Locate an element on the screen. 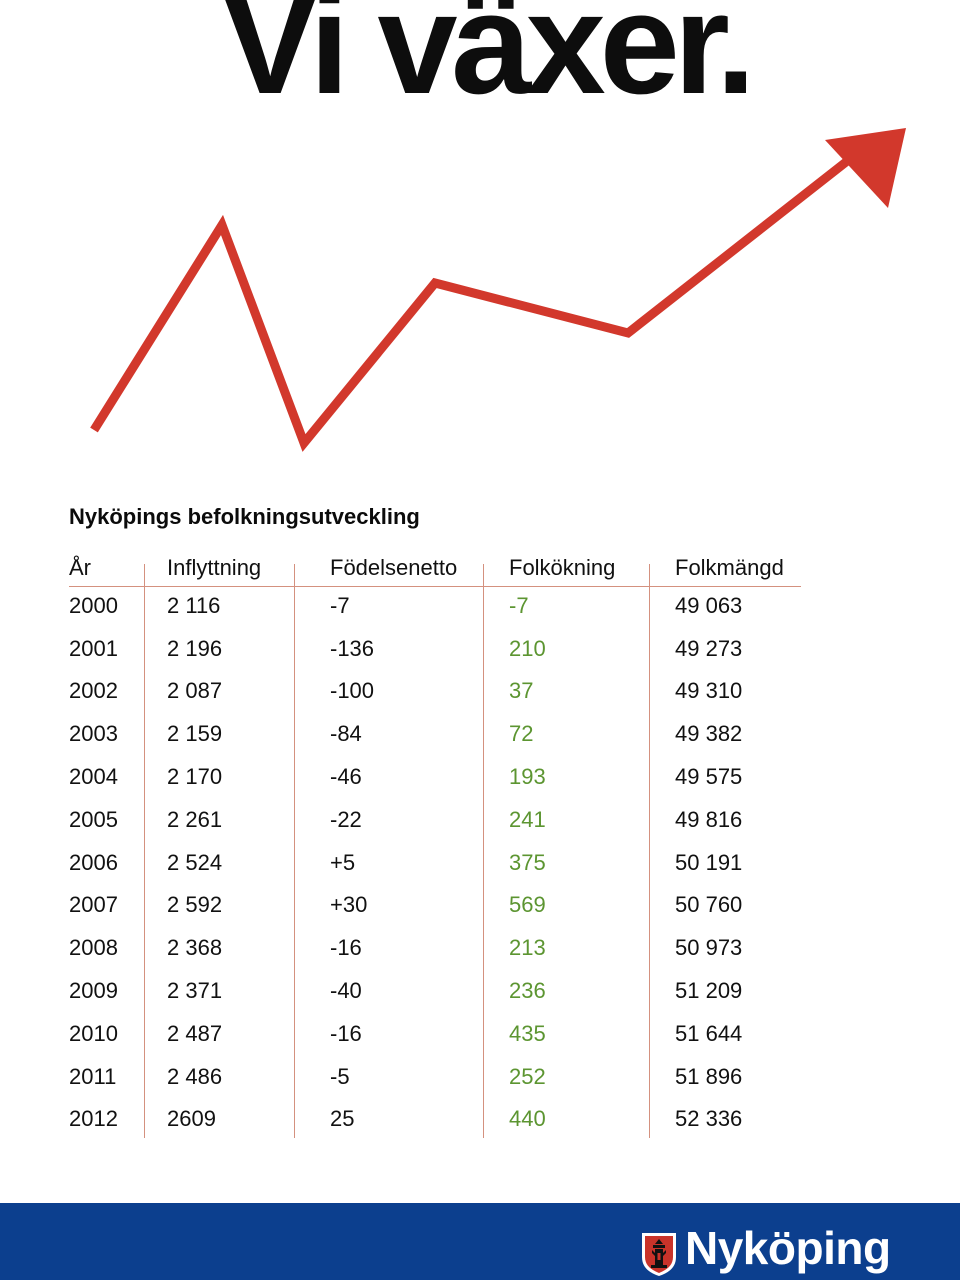  cell-fodelsenetto: 25 is located at coordinates (342, 1119).